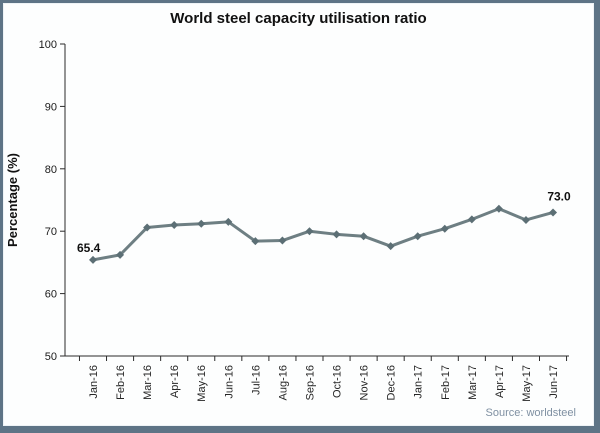  What do you see at coordinates (175, 381) in the screenshot?
I see `x-tick-label: Apr-16` at bounding box center [175, 381].